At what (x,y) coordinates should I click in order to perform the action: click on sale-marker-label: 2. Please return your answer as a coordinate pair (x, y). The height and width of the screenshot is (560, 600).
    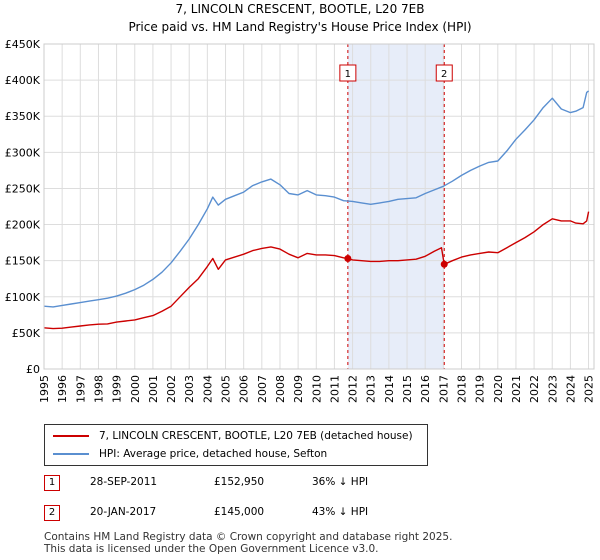
    Looking at the image, I should click on (444, 74).